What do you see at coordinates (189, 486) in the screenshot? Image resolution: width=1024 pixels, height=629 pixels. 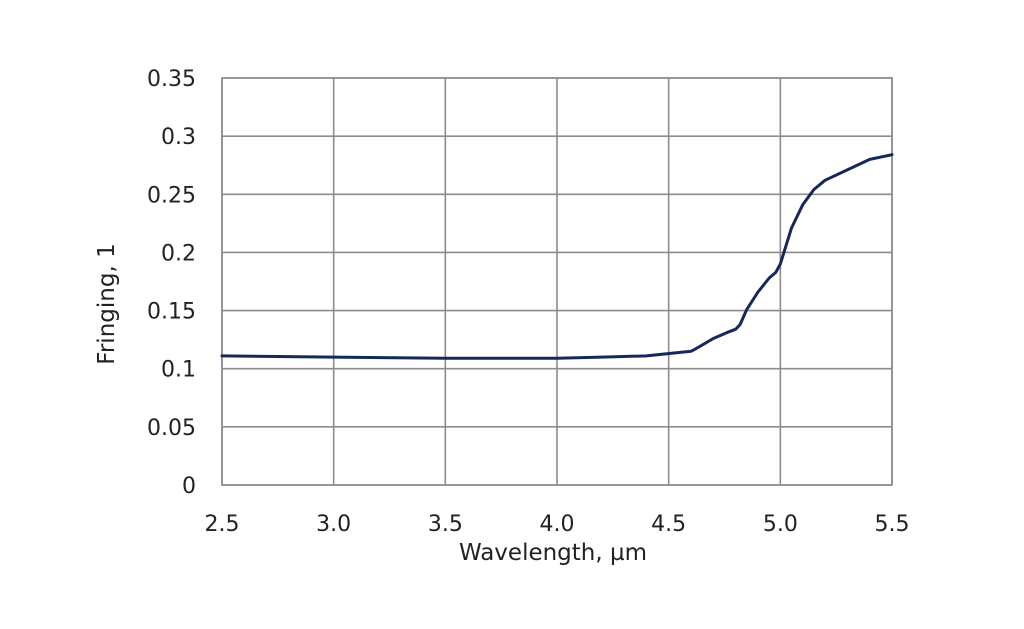 I see `y-tick-label: 0` at bounding box center [189, 486].